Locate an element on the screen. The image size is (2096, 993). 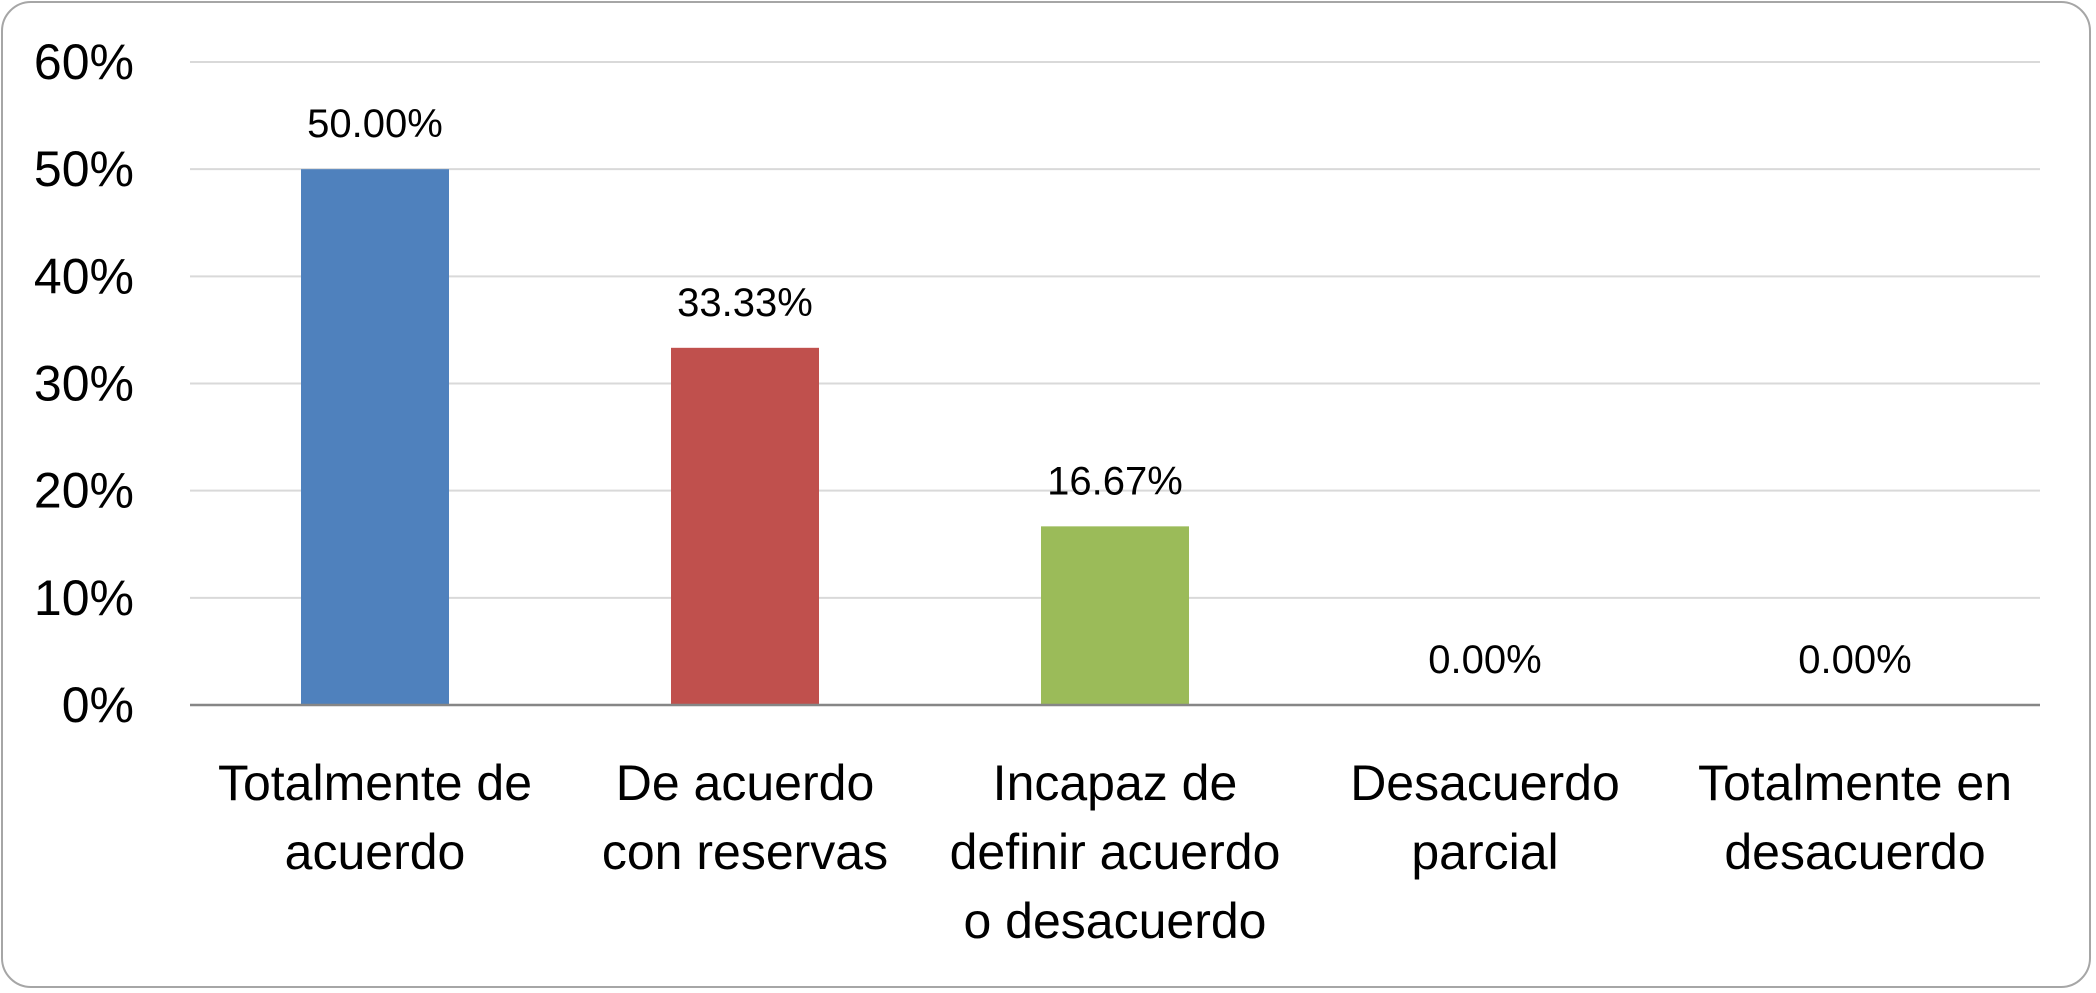
data-label: 33.33% is located at coordinates (745, 303).